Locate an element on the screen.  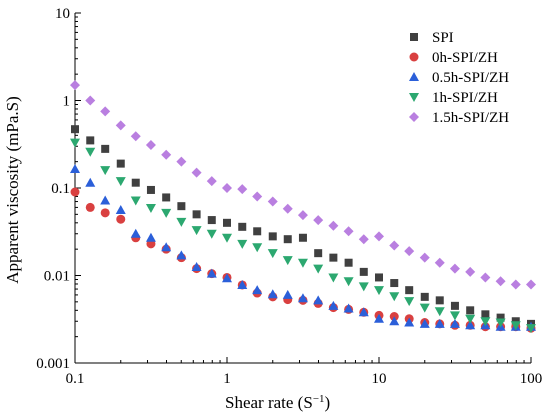
legend-label: 0.5h-SPI/ZH is located at coordinates (470, 78).